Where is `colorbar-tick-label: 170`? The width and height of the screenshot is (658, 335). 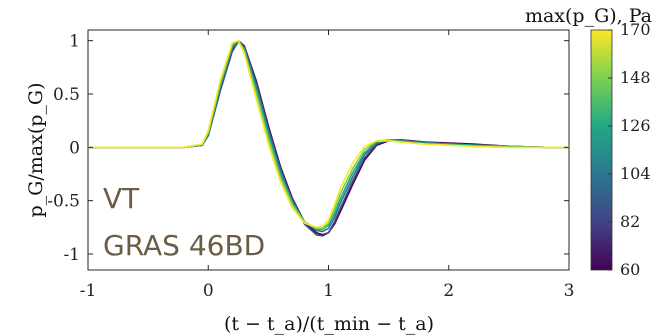 colorbar-tick-label: 170 is located at coordinates (635, 29).